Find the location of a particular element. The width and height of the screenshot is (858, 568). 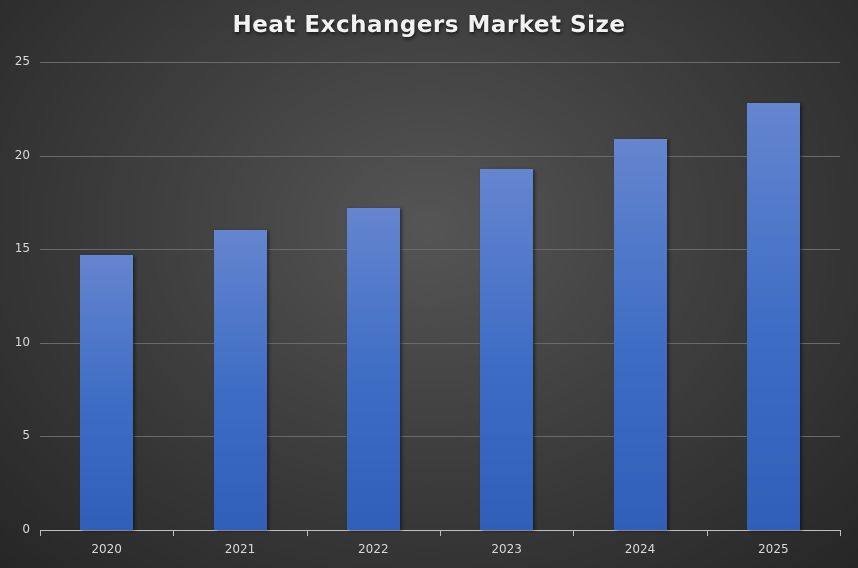

x-tick-label: 2022 is located at coordinates (373, 549).